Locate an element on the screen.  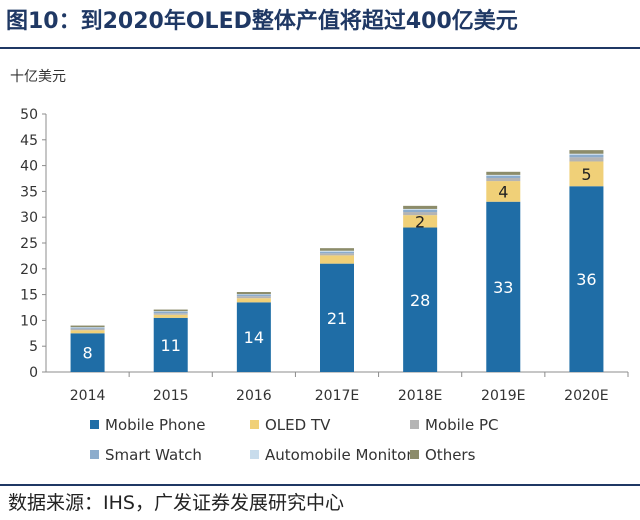
data-label: 28 is located at coordinates (420, 300).